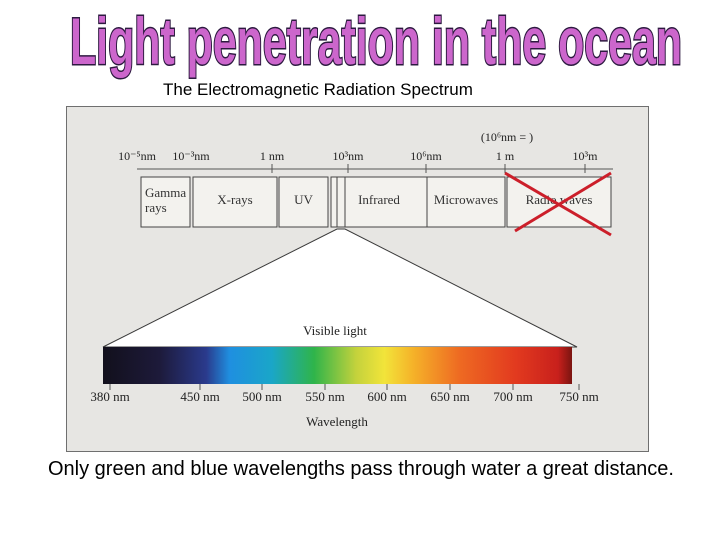  I want to click on scale-labels: 10⁻⁵nm 10⁻³nm 1 nm 10³nm 10⁶nm 1 m 10³m, so click(358, 156).